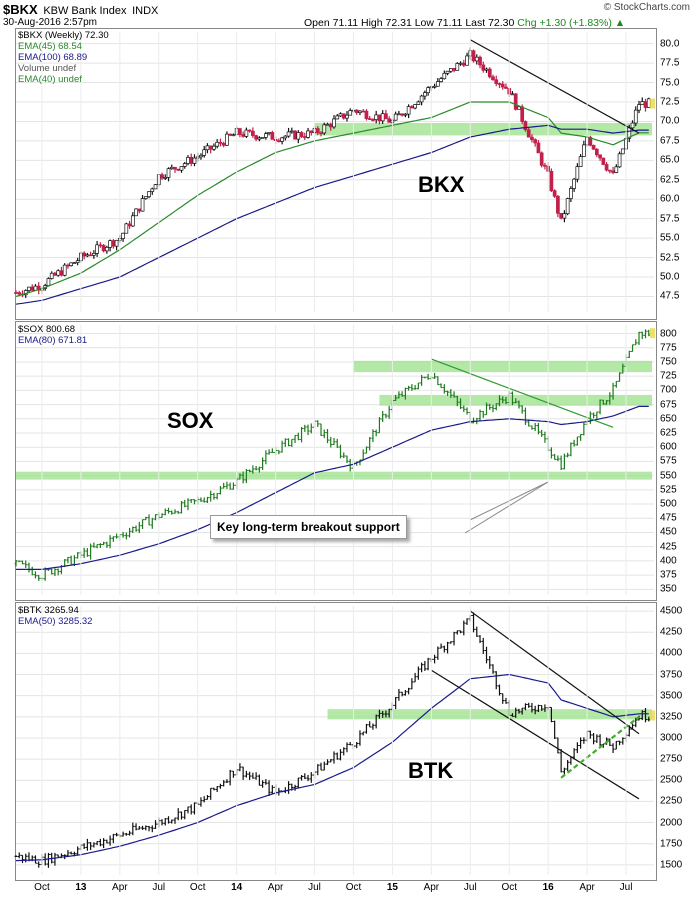  I want to click on legend-item: $BKX (Weekly) 72.30, so click(63, 35).